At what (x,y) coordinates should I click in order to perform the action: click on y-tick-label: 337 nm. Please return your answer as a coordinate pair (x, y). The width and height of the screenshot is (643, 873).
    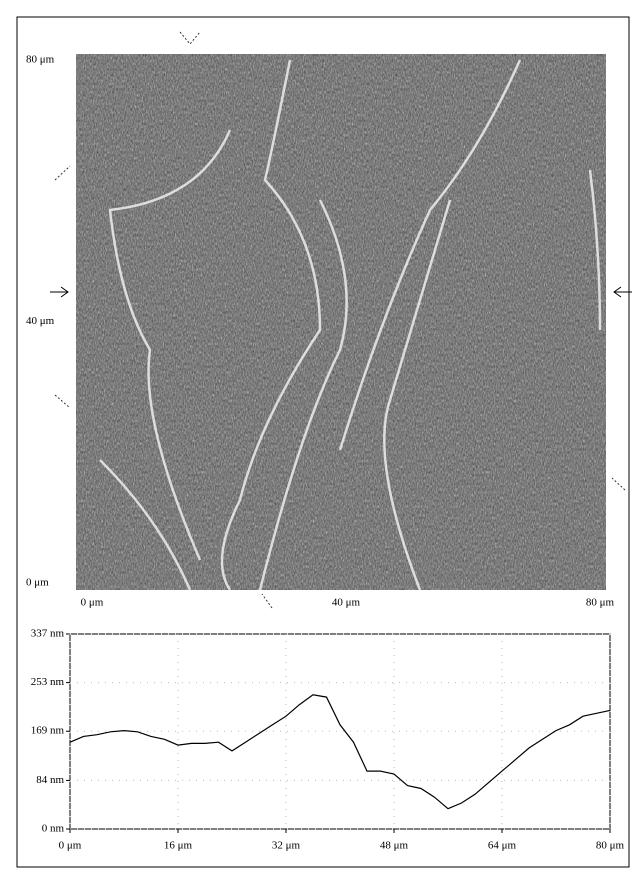
    Looking at the image, I should click on (48, 634).